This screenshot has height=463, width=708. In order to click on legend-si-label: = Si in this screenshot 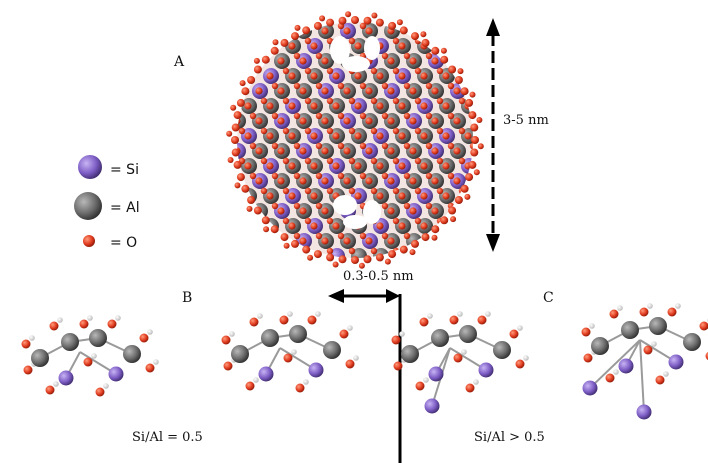, I will do `click(124, 170)`.